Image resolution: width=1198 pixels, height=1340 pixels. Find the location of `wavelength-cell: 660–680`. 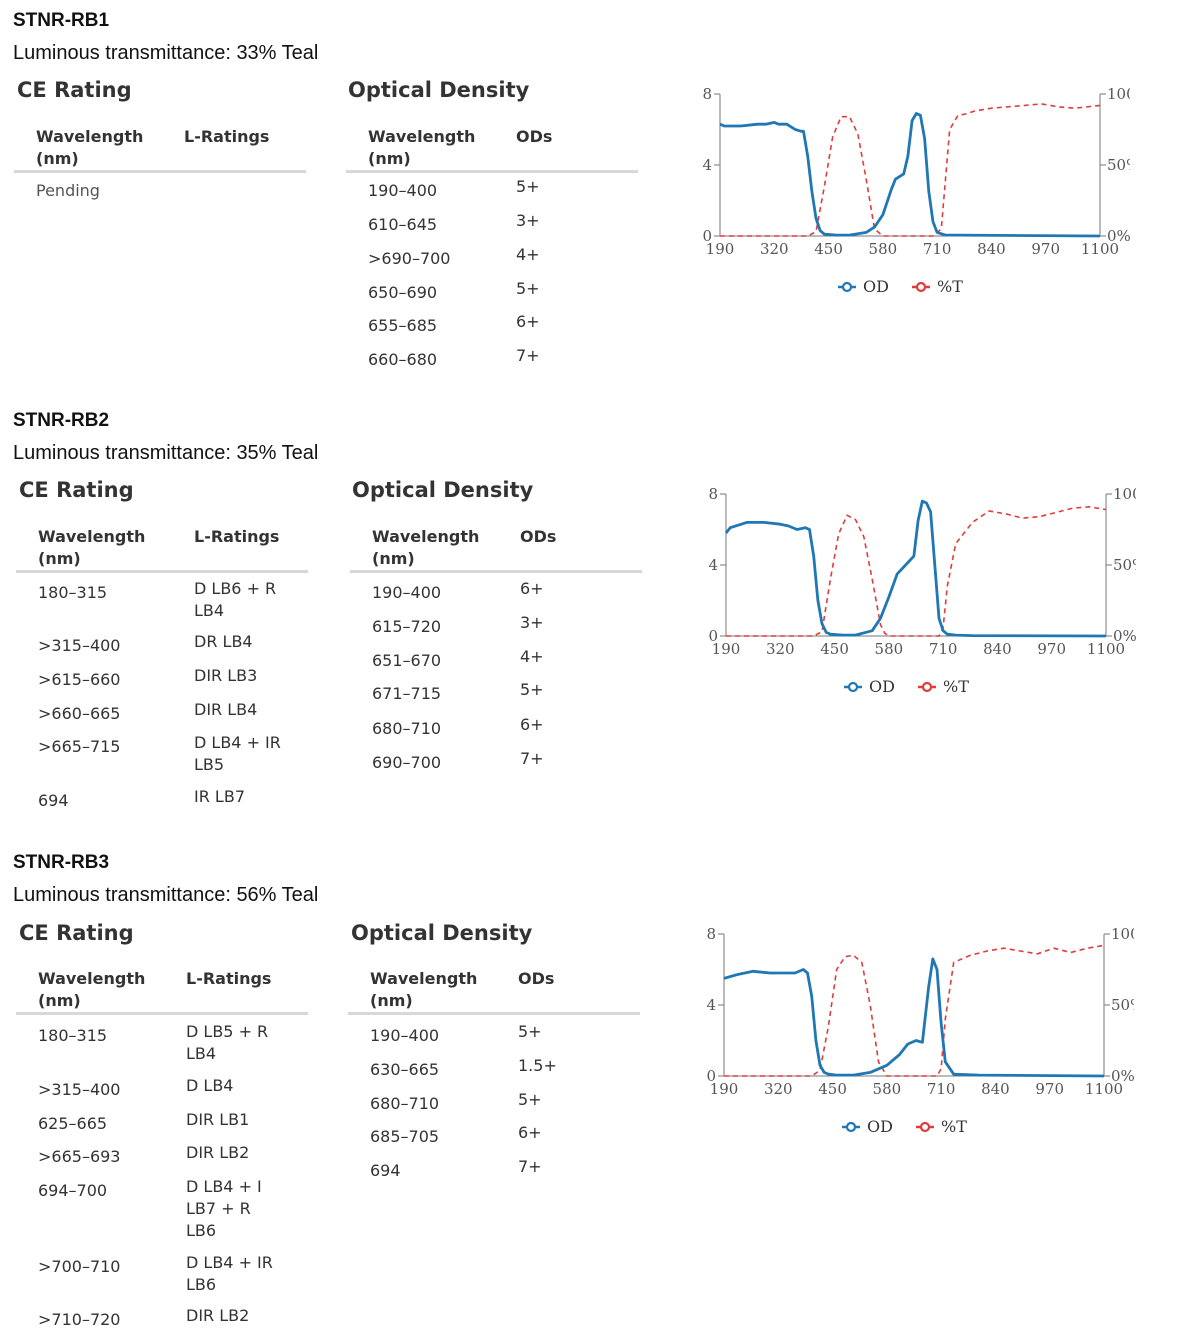

wavelength-cell: 660–680 is located at coordinates (403, 359).